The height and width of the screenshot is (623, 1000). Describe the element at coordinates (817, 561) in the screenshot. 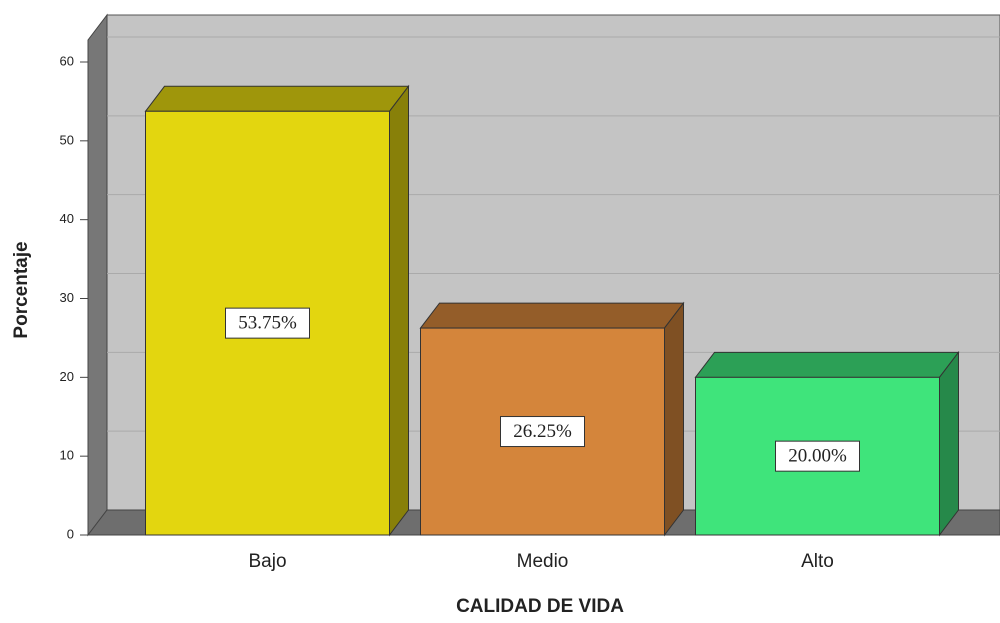

I see `x-tick-label: Alto` at that location.